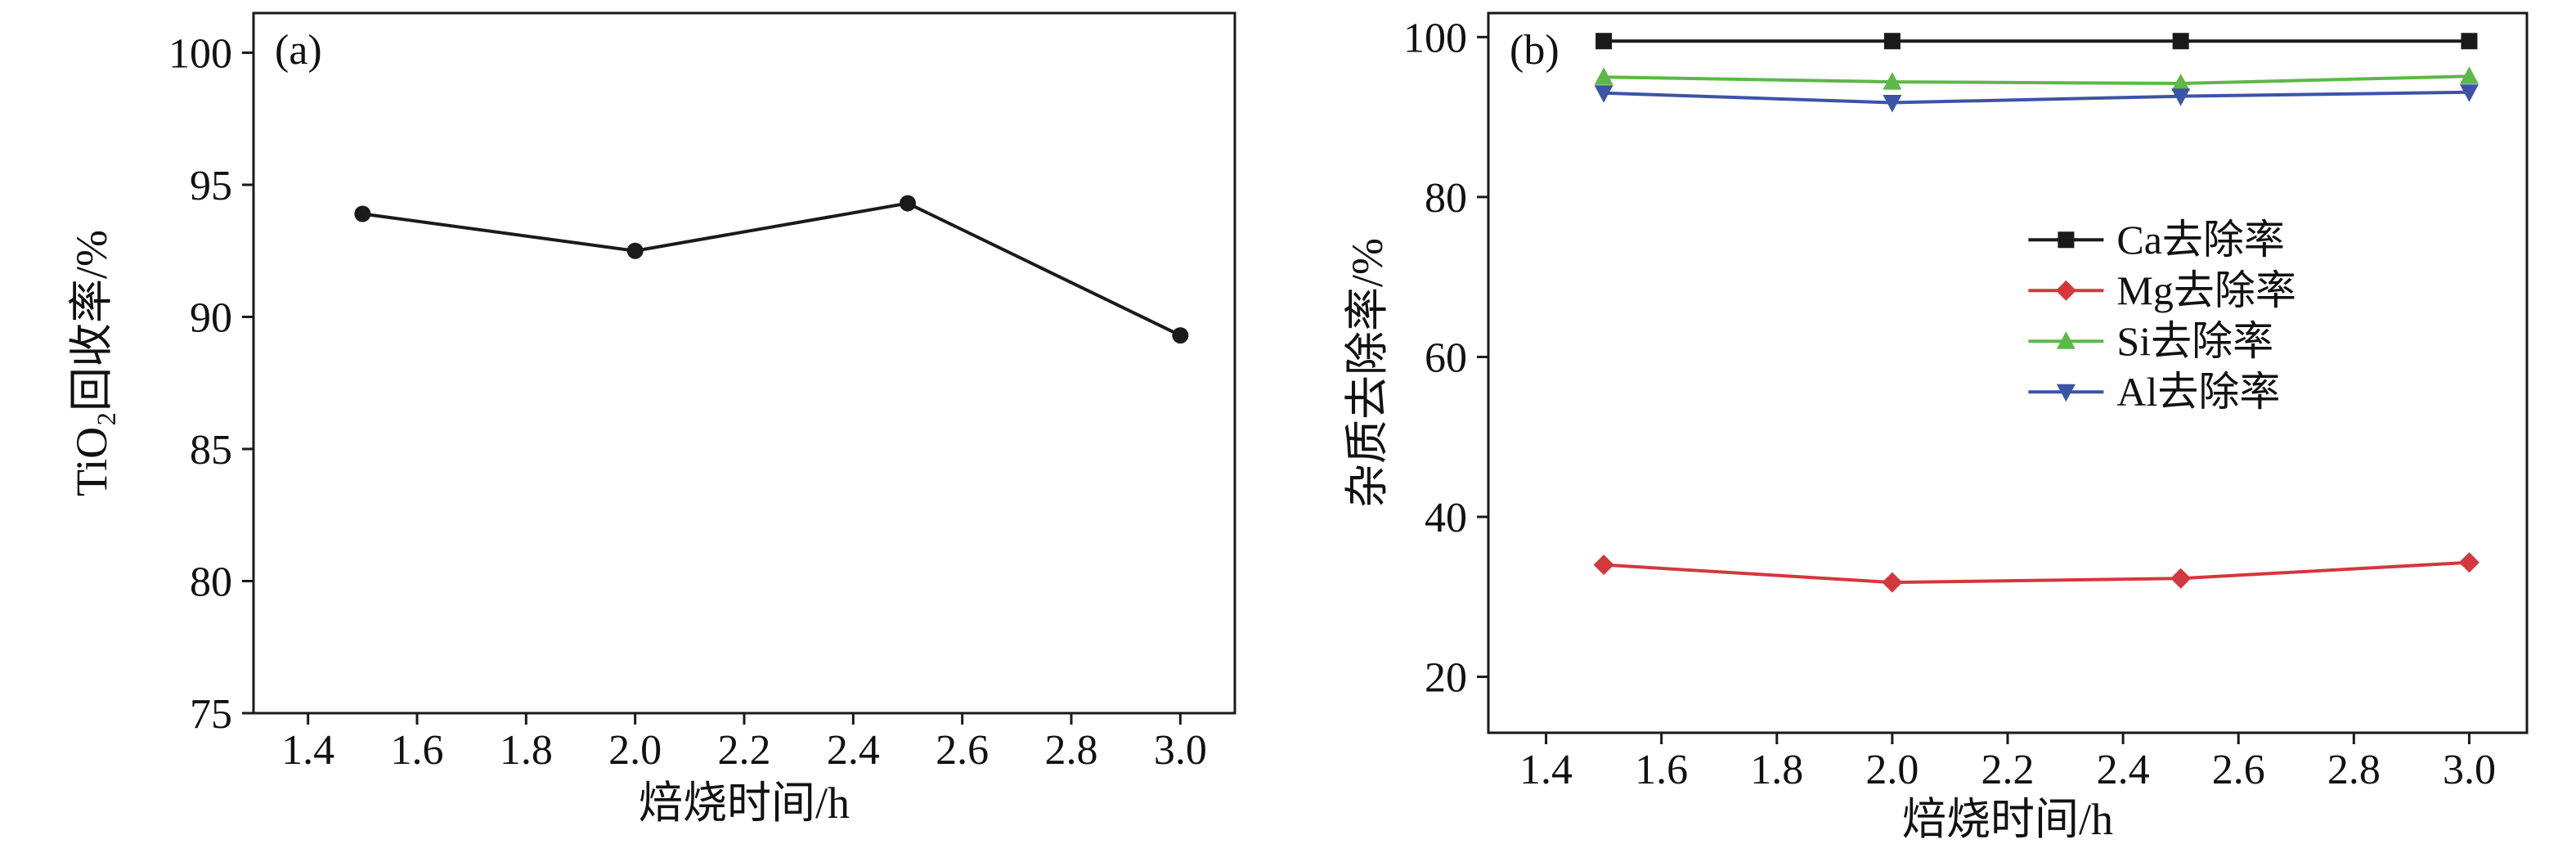 The image size is (2576, 844). Describe the element at coordinates (2066, 340) in the screenshot. I see `legend-marker-si-removal` at that location.